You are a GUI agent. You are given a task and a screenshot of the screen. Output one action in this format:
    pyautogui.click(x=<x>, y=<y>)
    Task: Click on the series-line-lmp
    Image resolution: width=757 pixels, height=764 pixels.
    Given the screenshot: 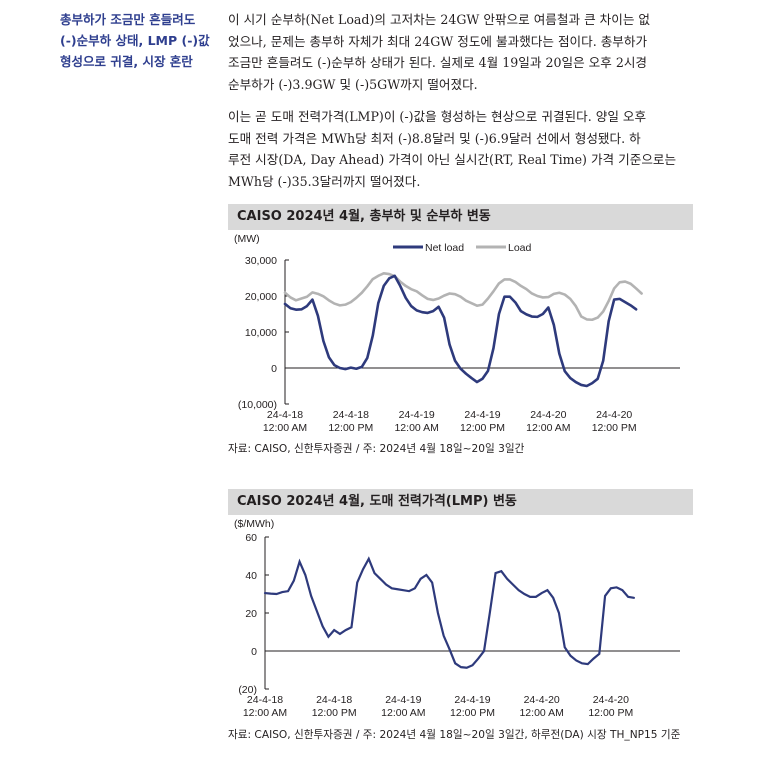 What is the action you would take?
    pyautogui.click(x=449, y=612)
    